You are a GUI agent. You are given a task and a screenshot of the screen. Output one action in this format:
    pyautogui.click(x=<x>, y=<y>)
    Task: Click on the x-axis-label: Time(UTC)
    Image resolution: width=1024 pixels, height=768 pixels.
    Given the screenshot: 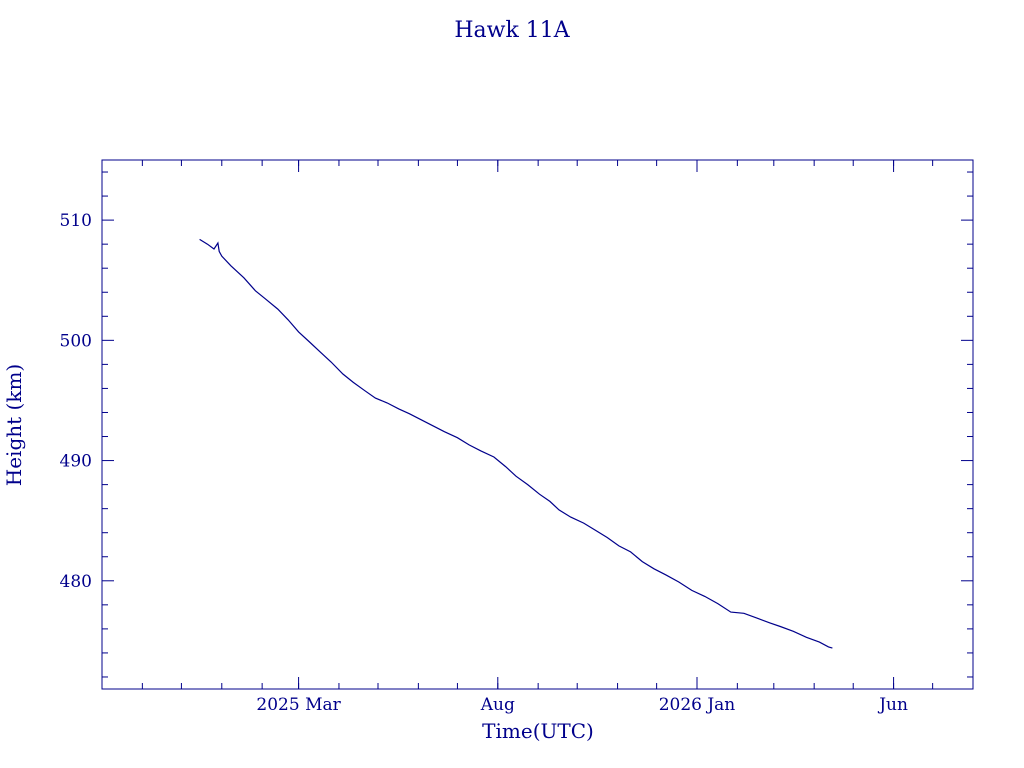 What is the action you would take?
    pyautogui.click(x=538, y=731)
    